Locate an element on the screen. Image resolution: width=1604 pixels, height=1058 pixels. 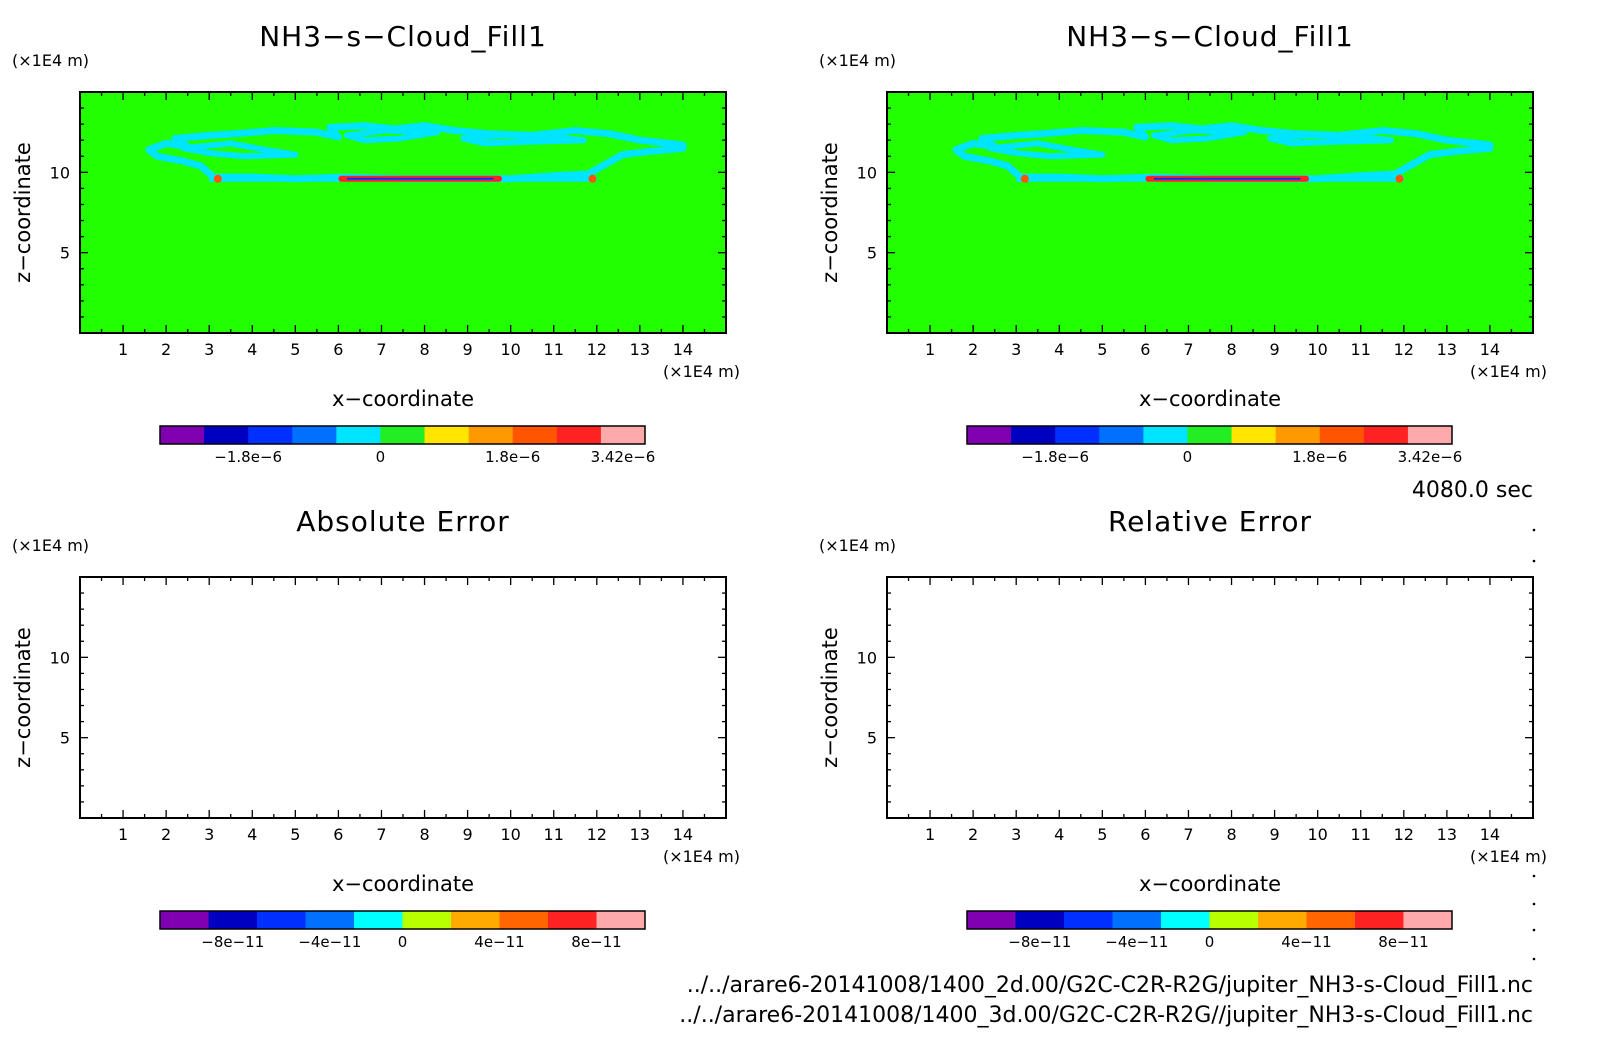
colorbar-label: −8e−11 is located at coordinates (1039, 942).